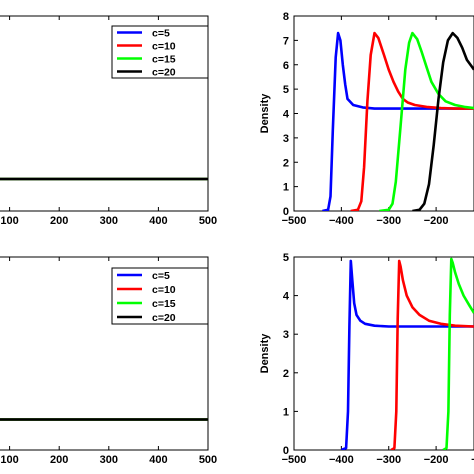  Describe the element at coordinates (286, 66) in the screenshot. I see `y-tick-label: 6` at that location.